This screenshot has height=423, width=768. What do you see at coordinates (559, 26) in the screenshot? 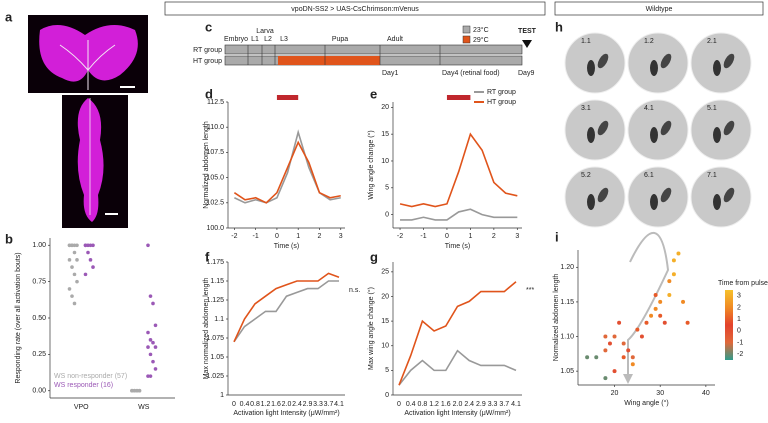
I see `panel-letter: h` at bounding box center [559, 26].